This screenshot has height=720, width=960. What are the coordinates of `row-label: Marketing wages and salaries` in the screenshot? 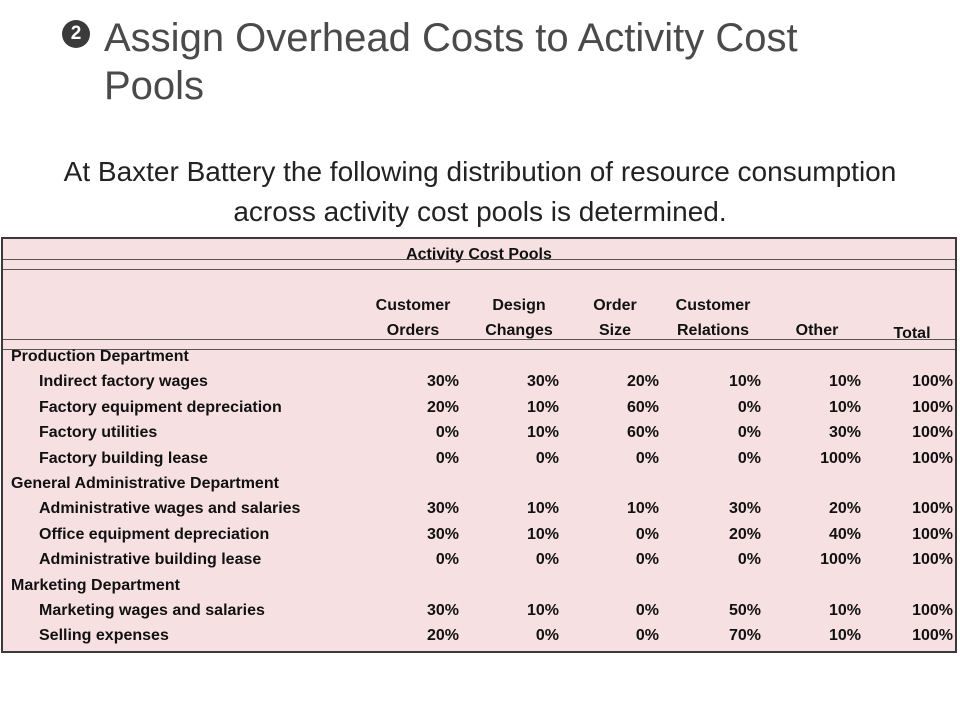 It's located at (152, 610).